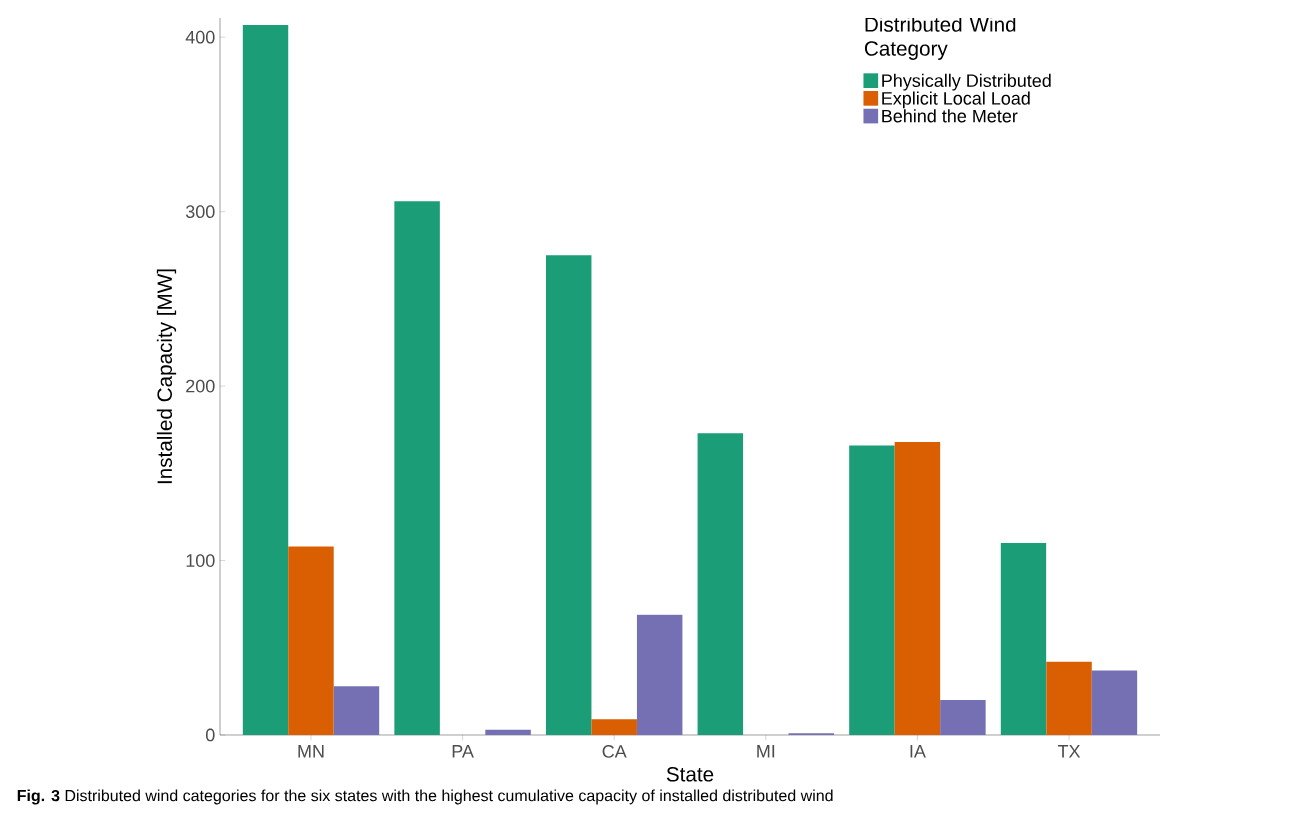  What do you see at coordinates (210, 735) in the screenshot?
I see `y-tick-label: 0` at bounding box center [210, 735].